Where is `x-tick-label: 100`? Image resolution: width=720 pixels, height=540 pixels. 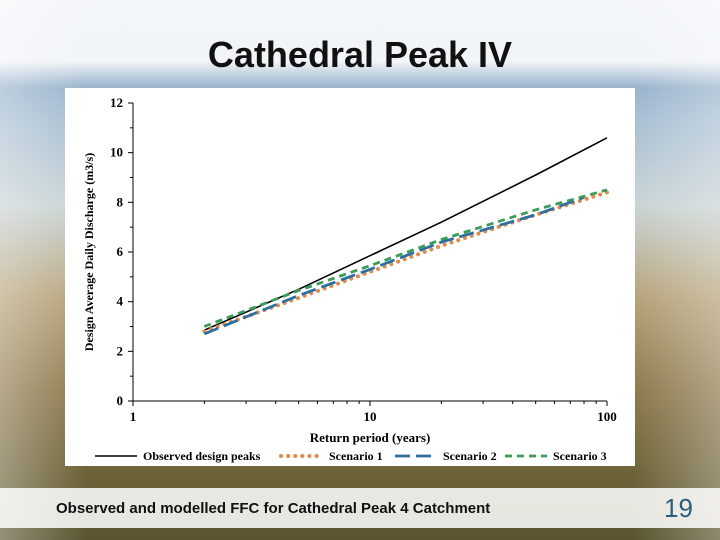 x-tick-label: 100 is located at coordinates (607, 416).